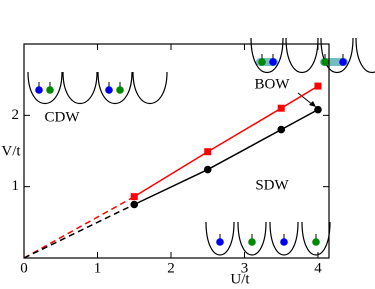  Describe the element at coordinates (273, 84) in the screenshot. I see `phase-label: BOW` at that location.